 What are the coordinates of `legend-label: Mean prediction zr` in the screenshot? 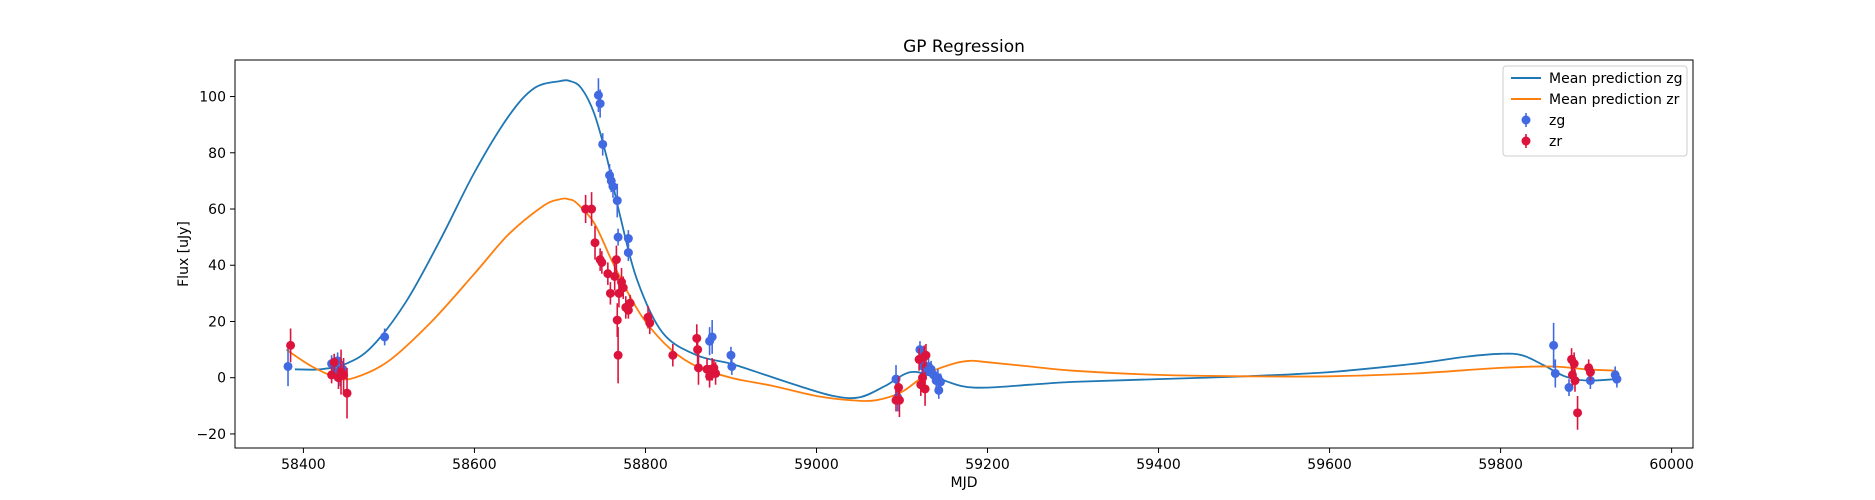 It's located at (1614, 100).